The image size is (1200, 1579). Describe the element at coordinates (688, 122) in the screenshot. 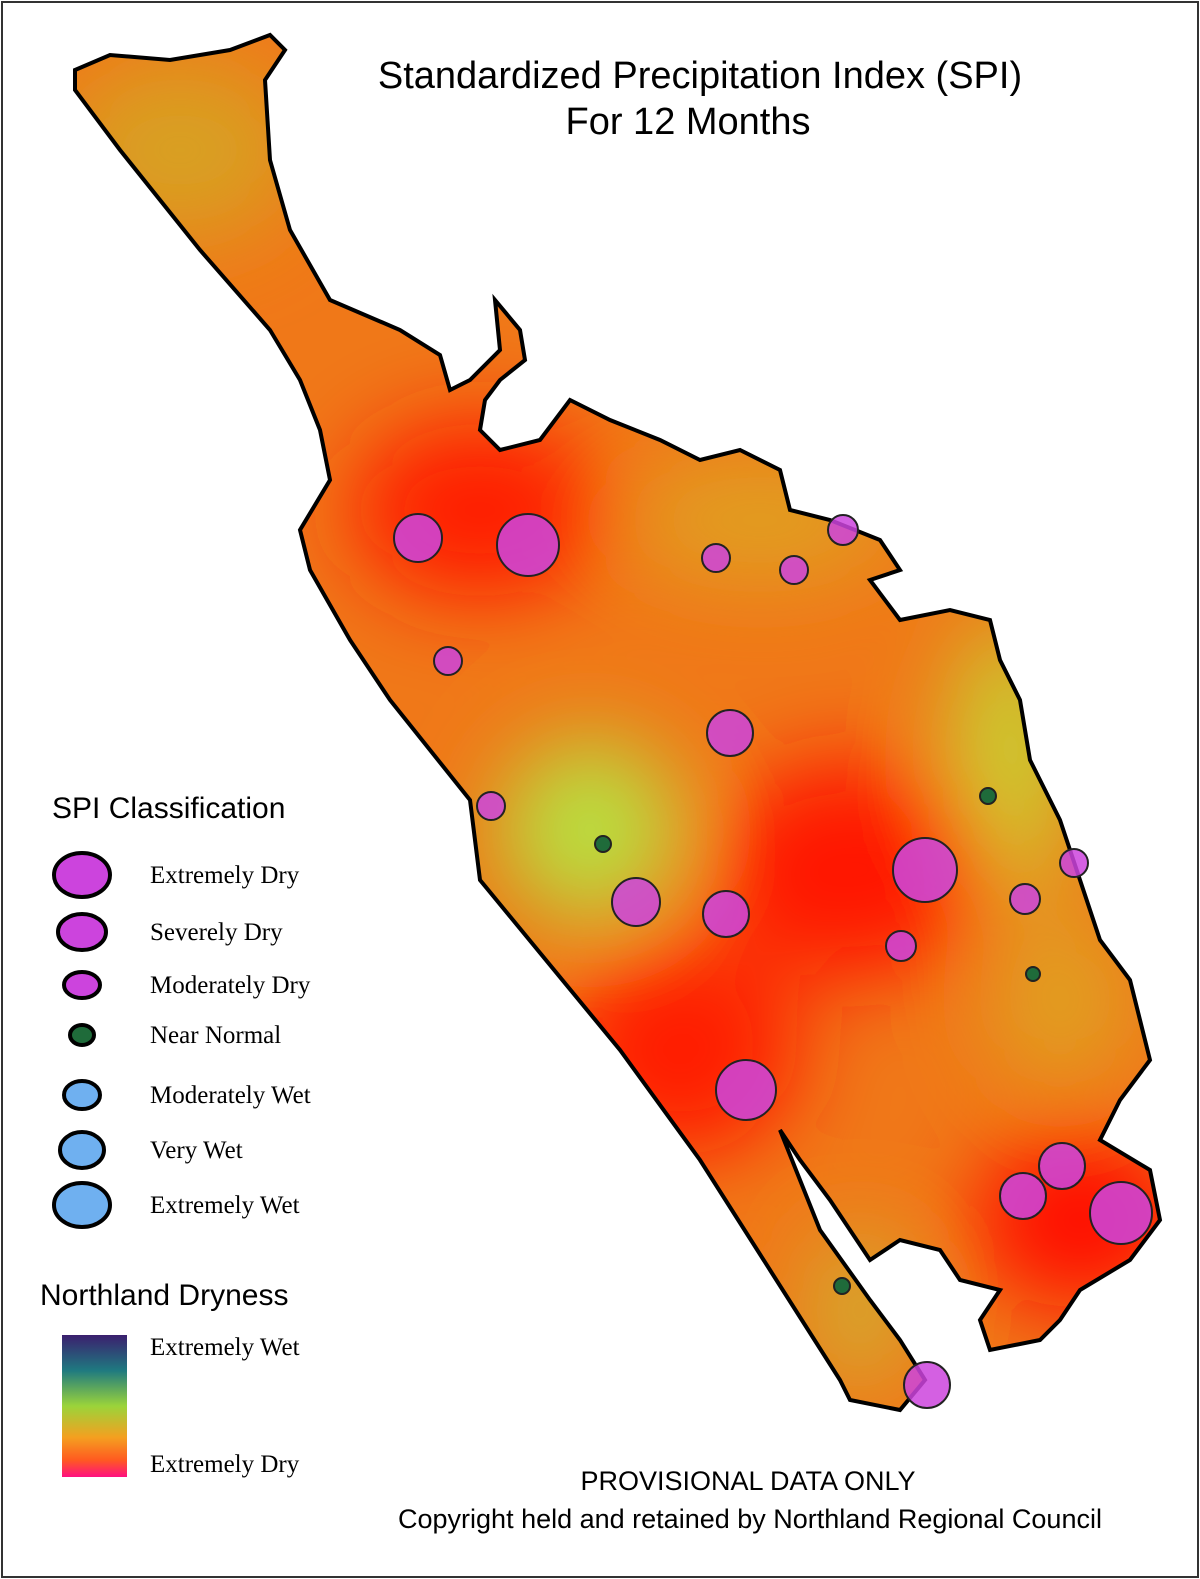

I see `title: For 12 Months` at that location.